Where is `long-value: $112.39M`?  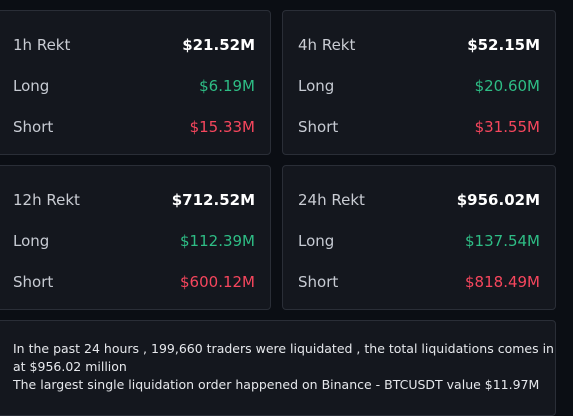 long-value: $112.39M is located at coordinates (217, 241).